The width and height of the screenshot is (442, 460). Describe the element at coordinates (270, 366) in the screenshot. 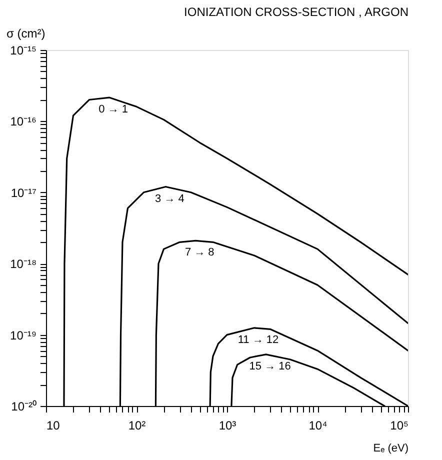

I see `series-label: 15 → 16` at that location.